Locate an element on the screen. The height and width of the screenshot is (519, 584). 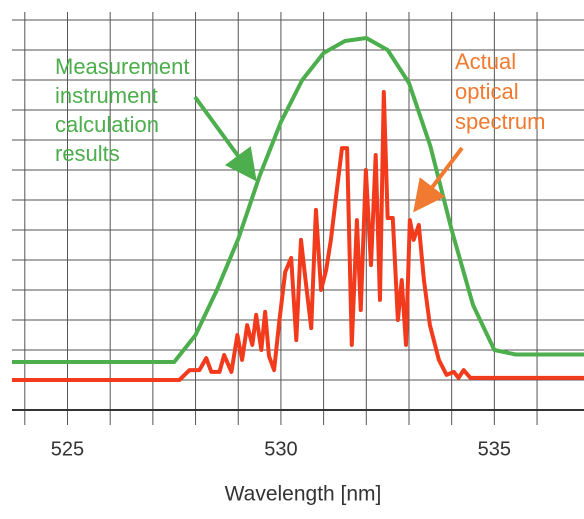
annotation: optical is located at coordinates (487, 91).